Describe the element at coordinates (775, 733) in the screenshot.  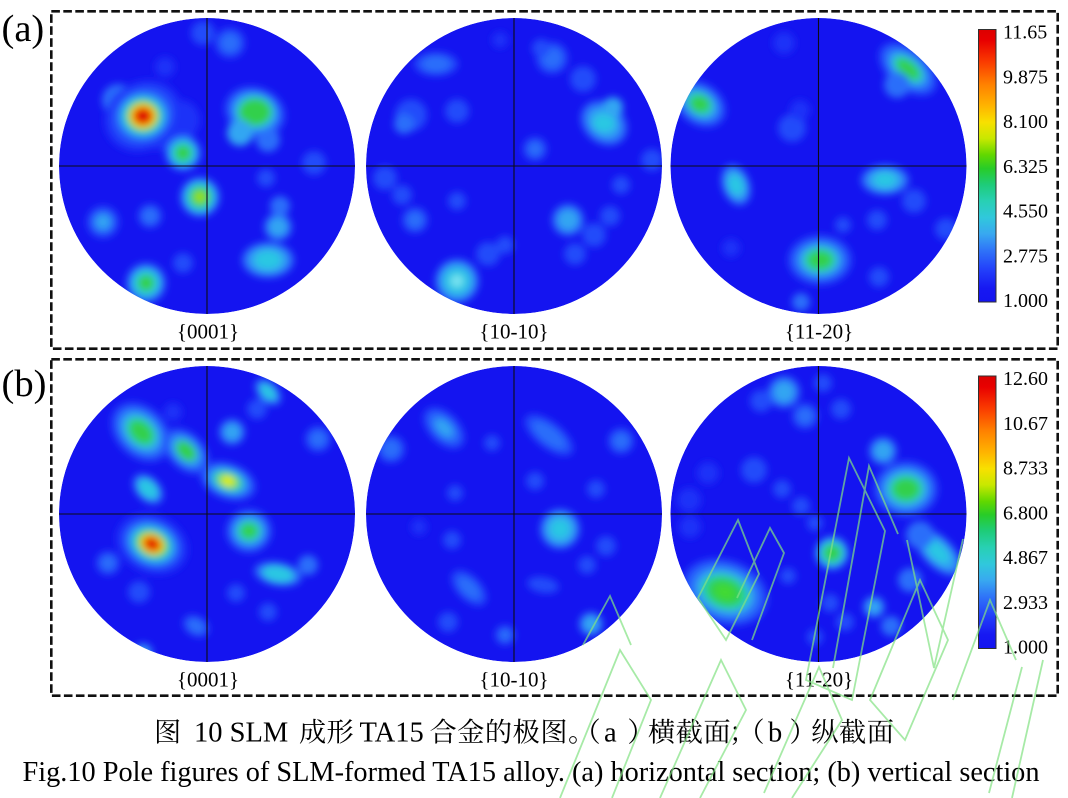
I see `svg-text: b` at that location.